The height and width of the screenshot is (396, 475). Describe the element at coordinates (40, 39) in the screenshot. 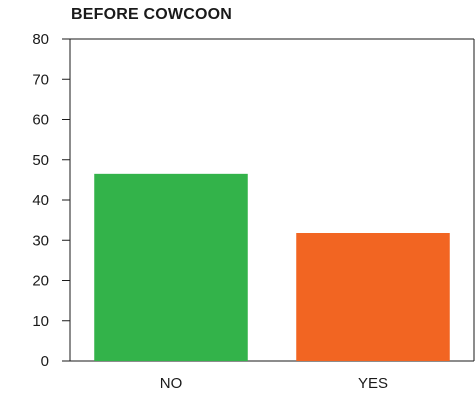

I see `y-tick-label: 80` at that location.